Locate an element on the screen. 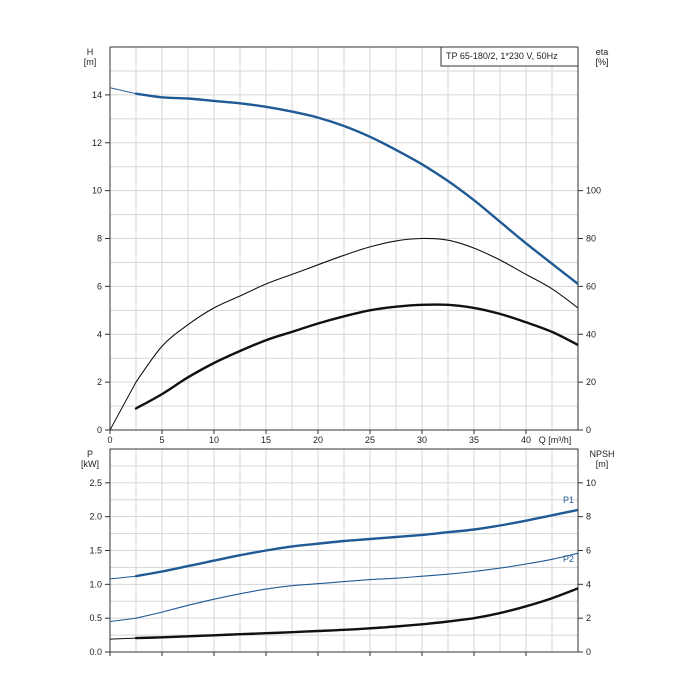 The height and width of the screenshot is (700, 700). left-tick-label: 2.0 is located at coordinates (95, 517).